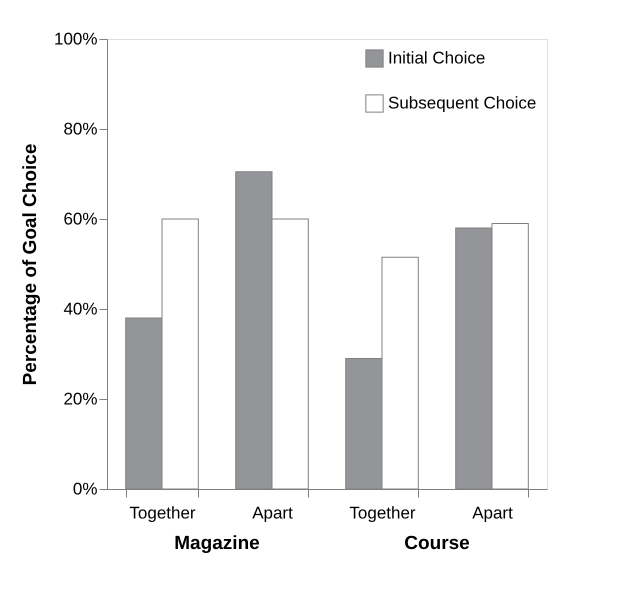  What do you see at coordinates (437, 543) in the screenshot?
I see `text: Course` at bounding box center [437, 543].